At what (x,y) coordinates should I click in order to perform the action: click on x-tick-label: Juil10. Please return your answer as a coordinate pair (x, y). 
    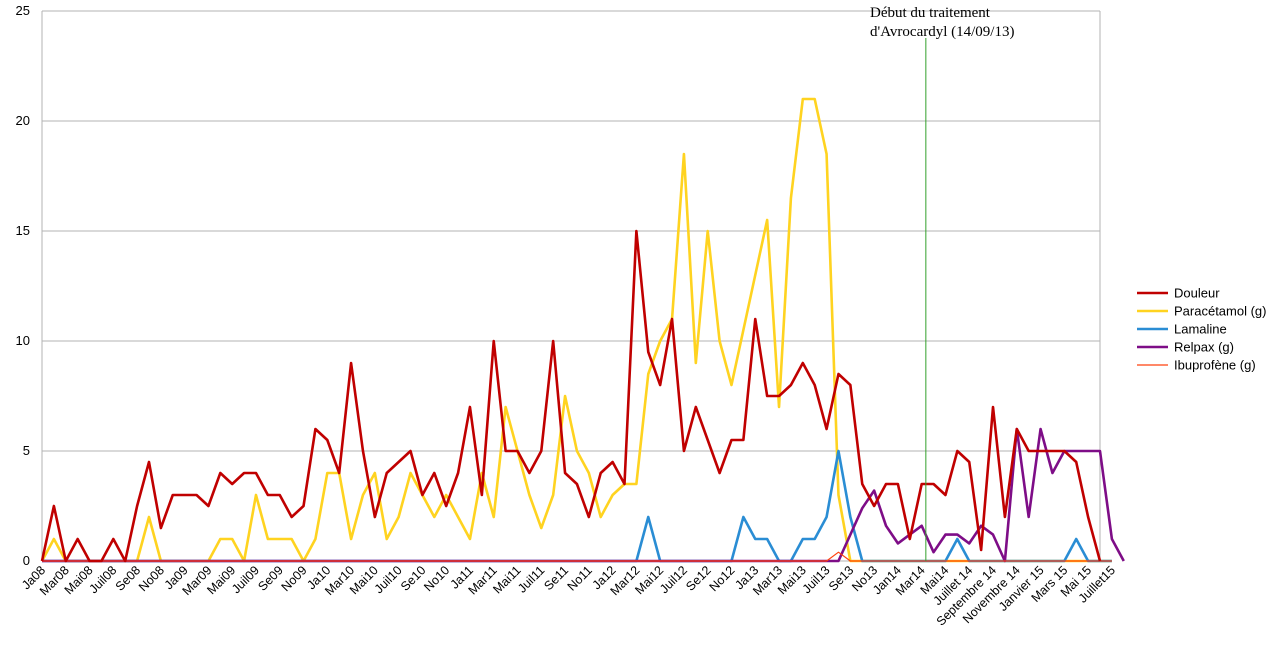
    Looking at the image, I should click on (388, 579).